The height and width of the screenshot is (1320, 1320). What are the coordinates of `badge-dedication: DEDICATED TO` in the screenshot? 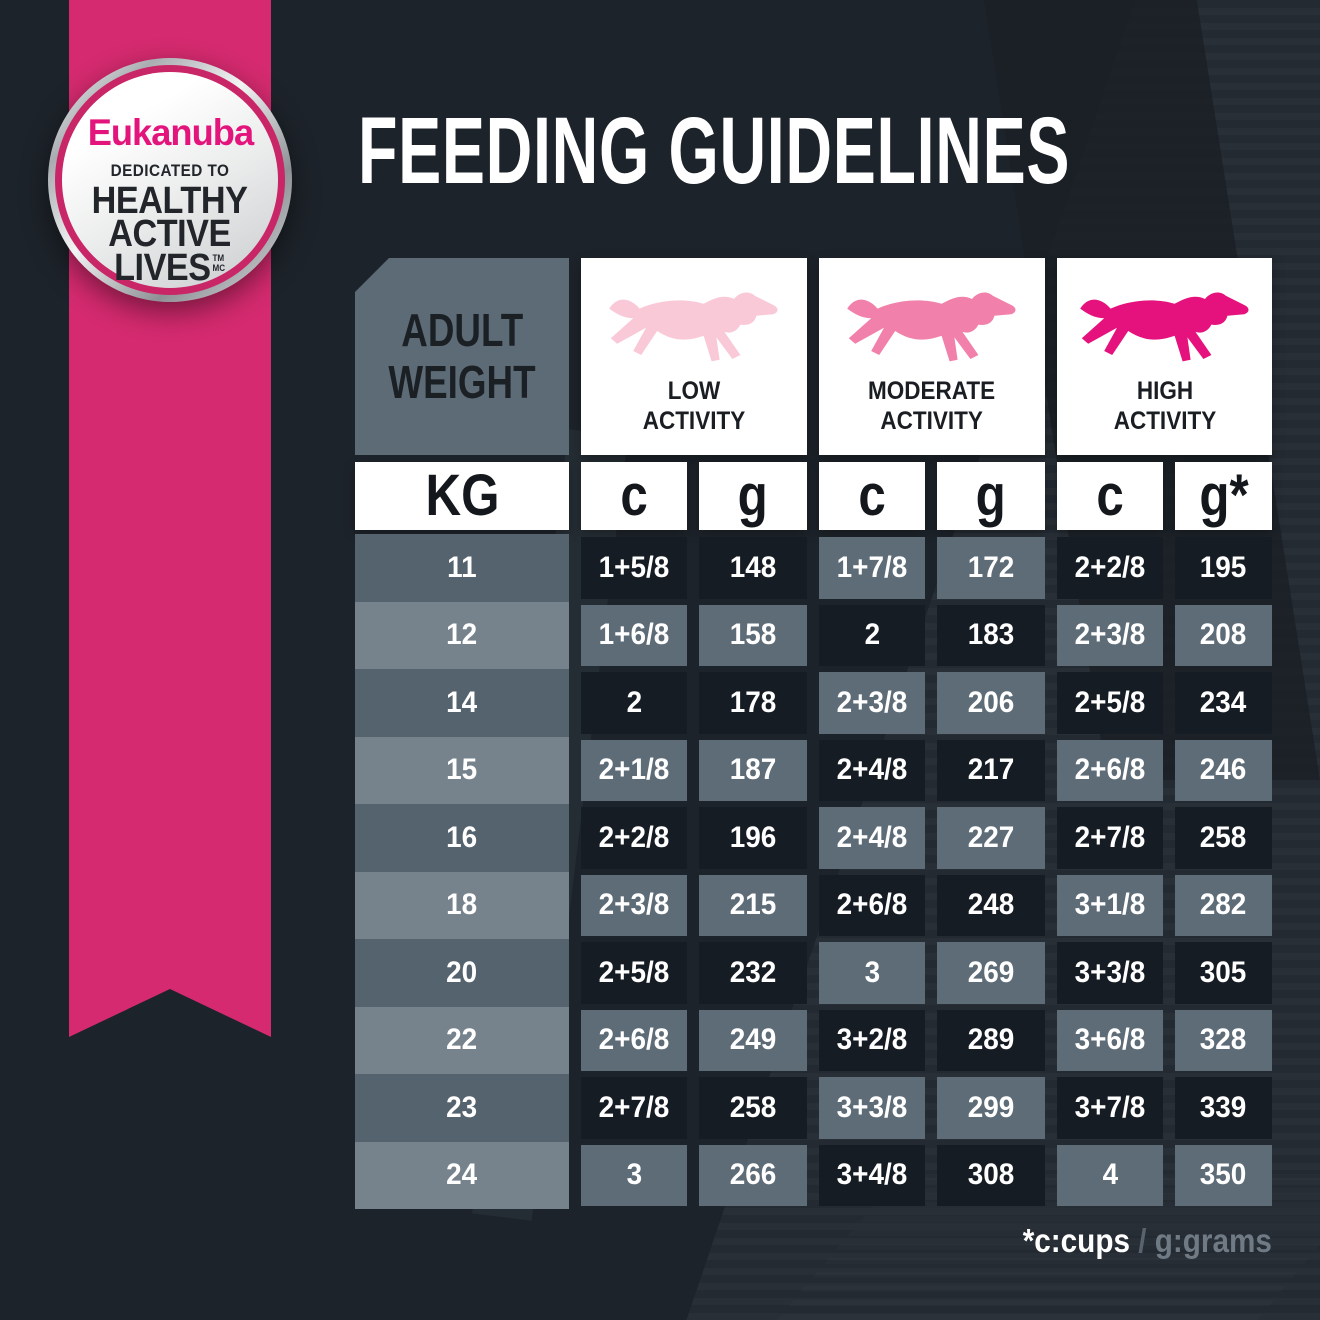 It's located at (170, 170).